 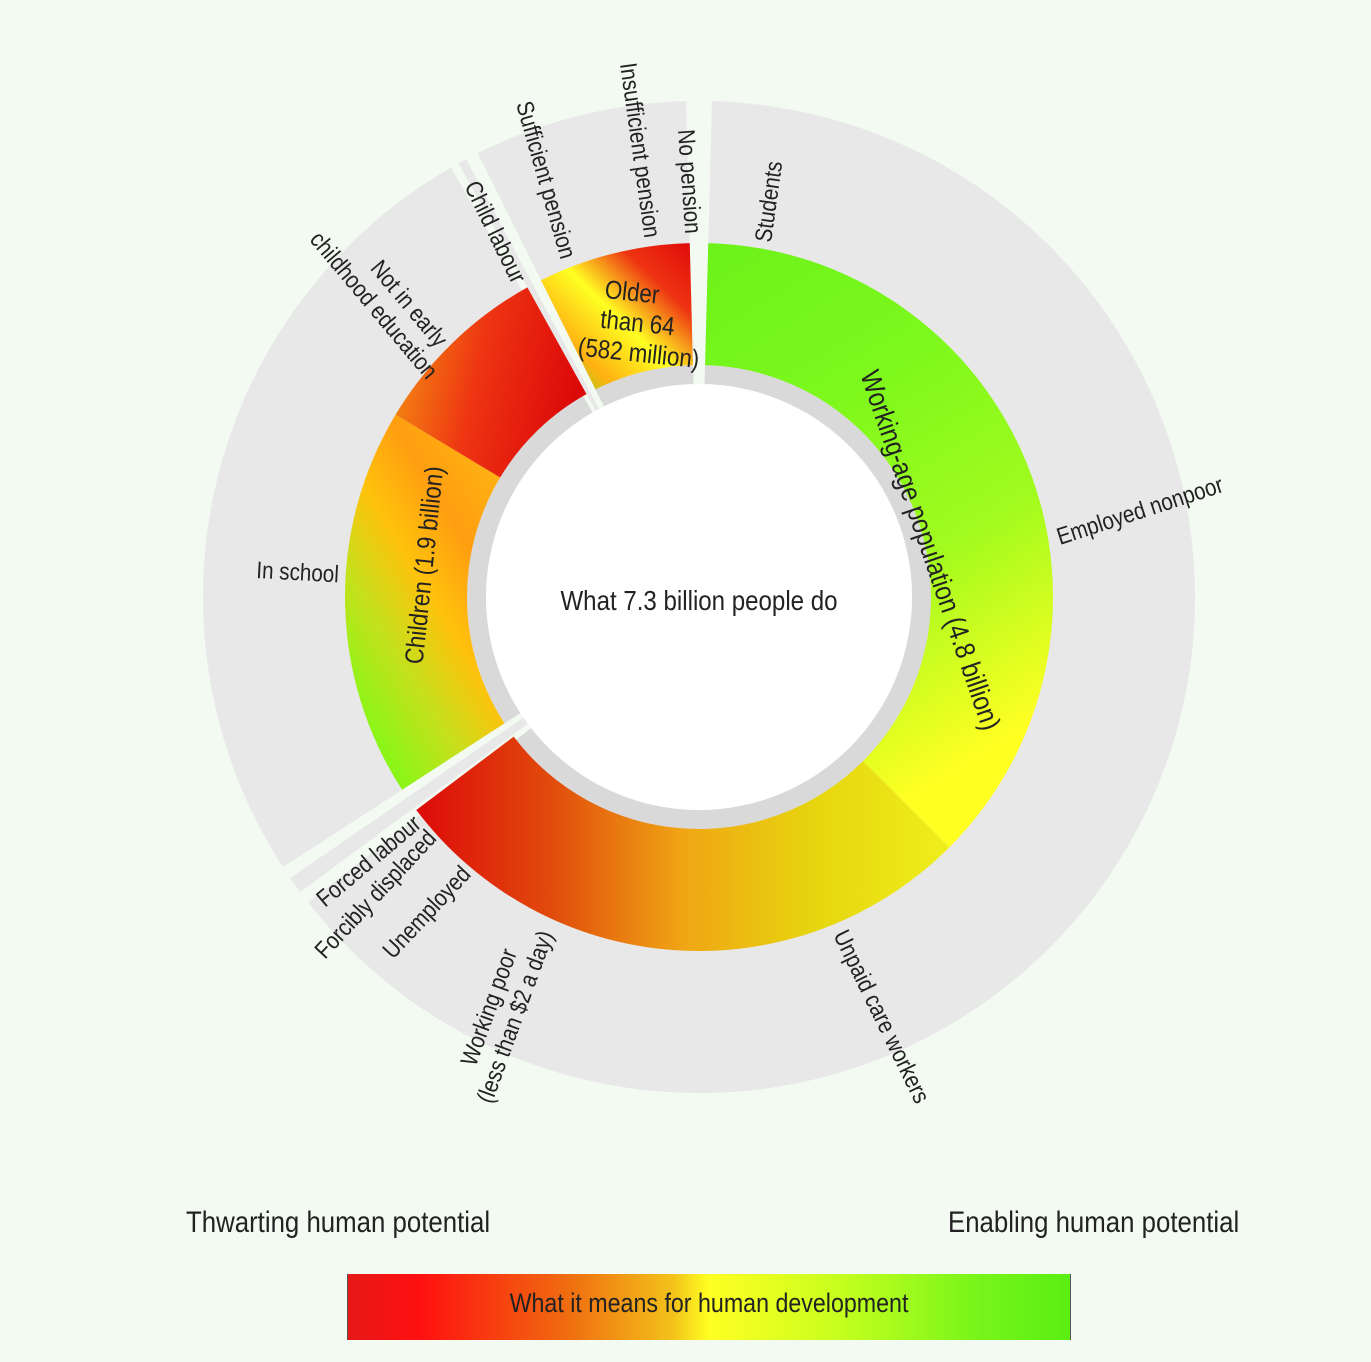 I want to click on group-label-older: Older than 64 (582 million), so click(x=639, y=325).